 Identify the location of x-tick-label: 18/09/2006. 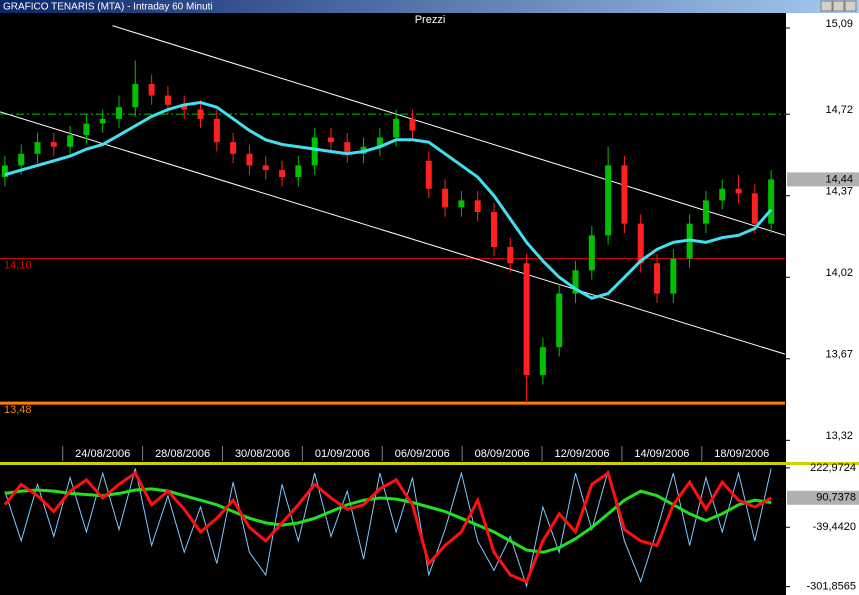
(741, 454).